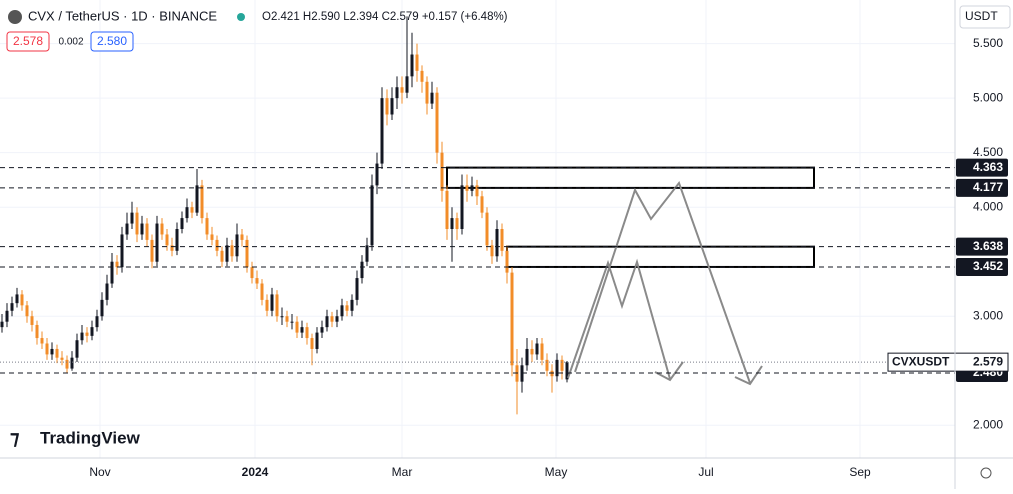 This screenshot has width=1013, height=494. I want to click on currency-label: USDT, so click(981, 16).